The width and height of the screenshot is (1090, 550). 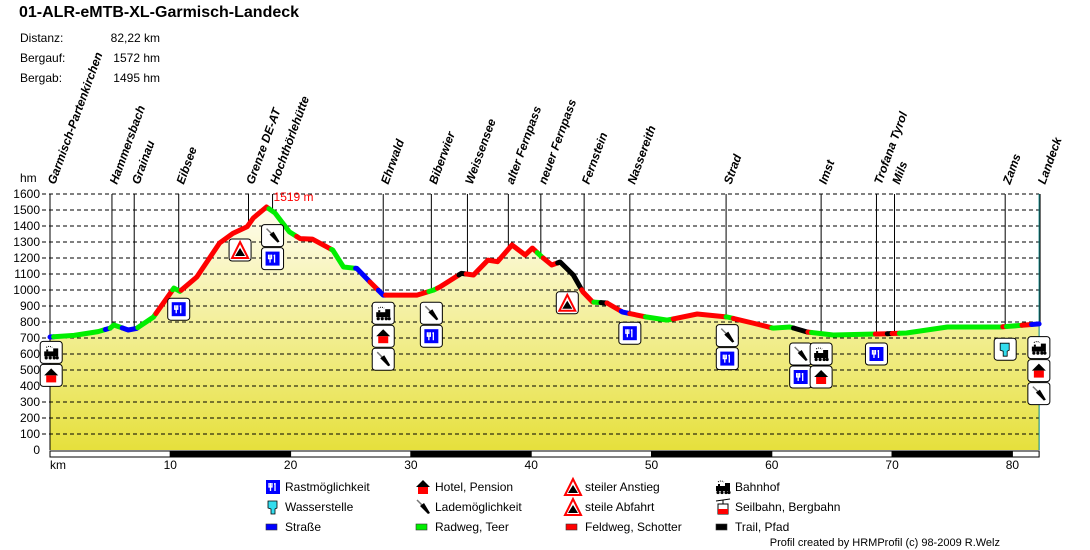 What do you see at coordinates (843, 334) in the screenshot?
I see `surface-segment-cycle` at bounding box center [843, 334].